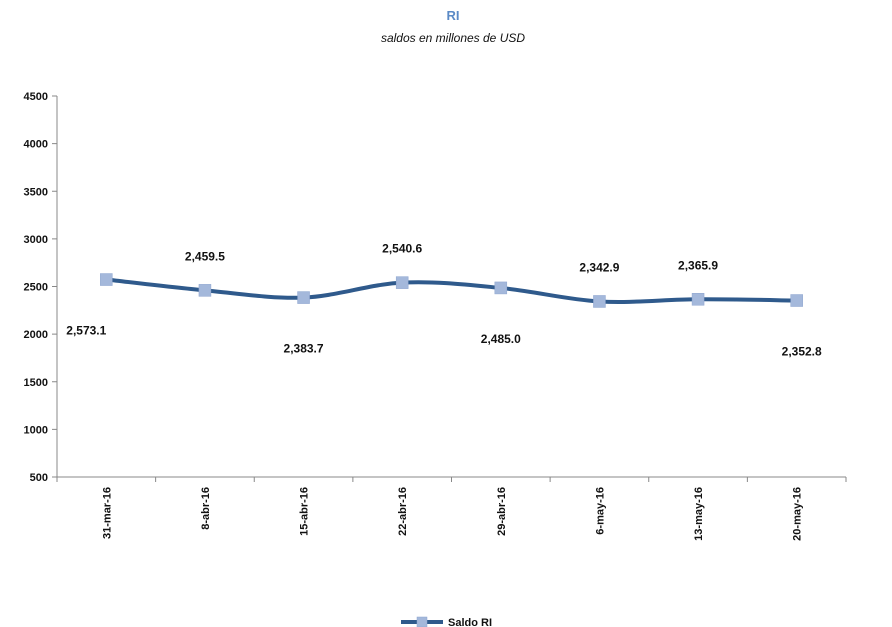 This screenshot has width=892, height=627. I want to click on chart-subtitle: saldos en millones de USD, so click(453, 38).